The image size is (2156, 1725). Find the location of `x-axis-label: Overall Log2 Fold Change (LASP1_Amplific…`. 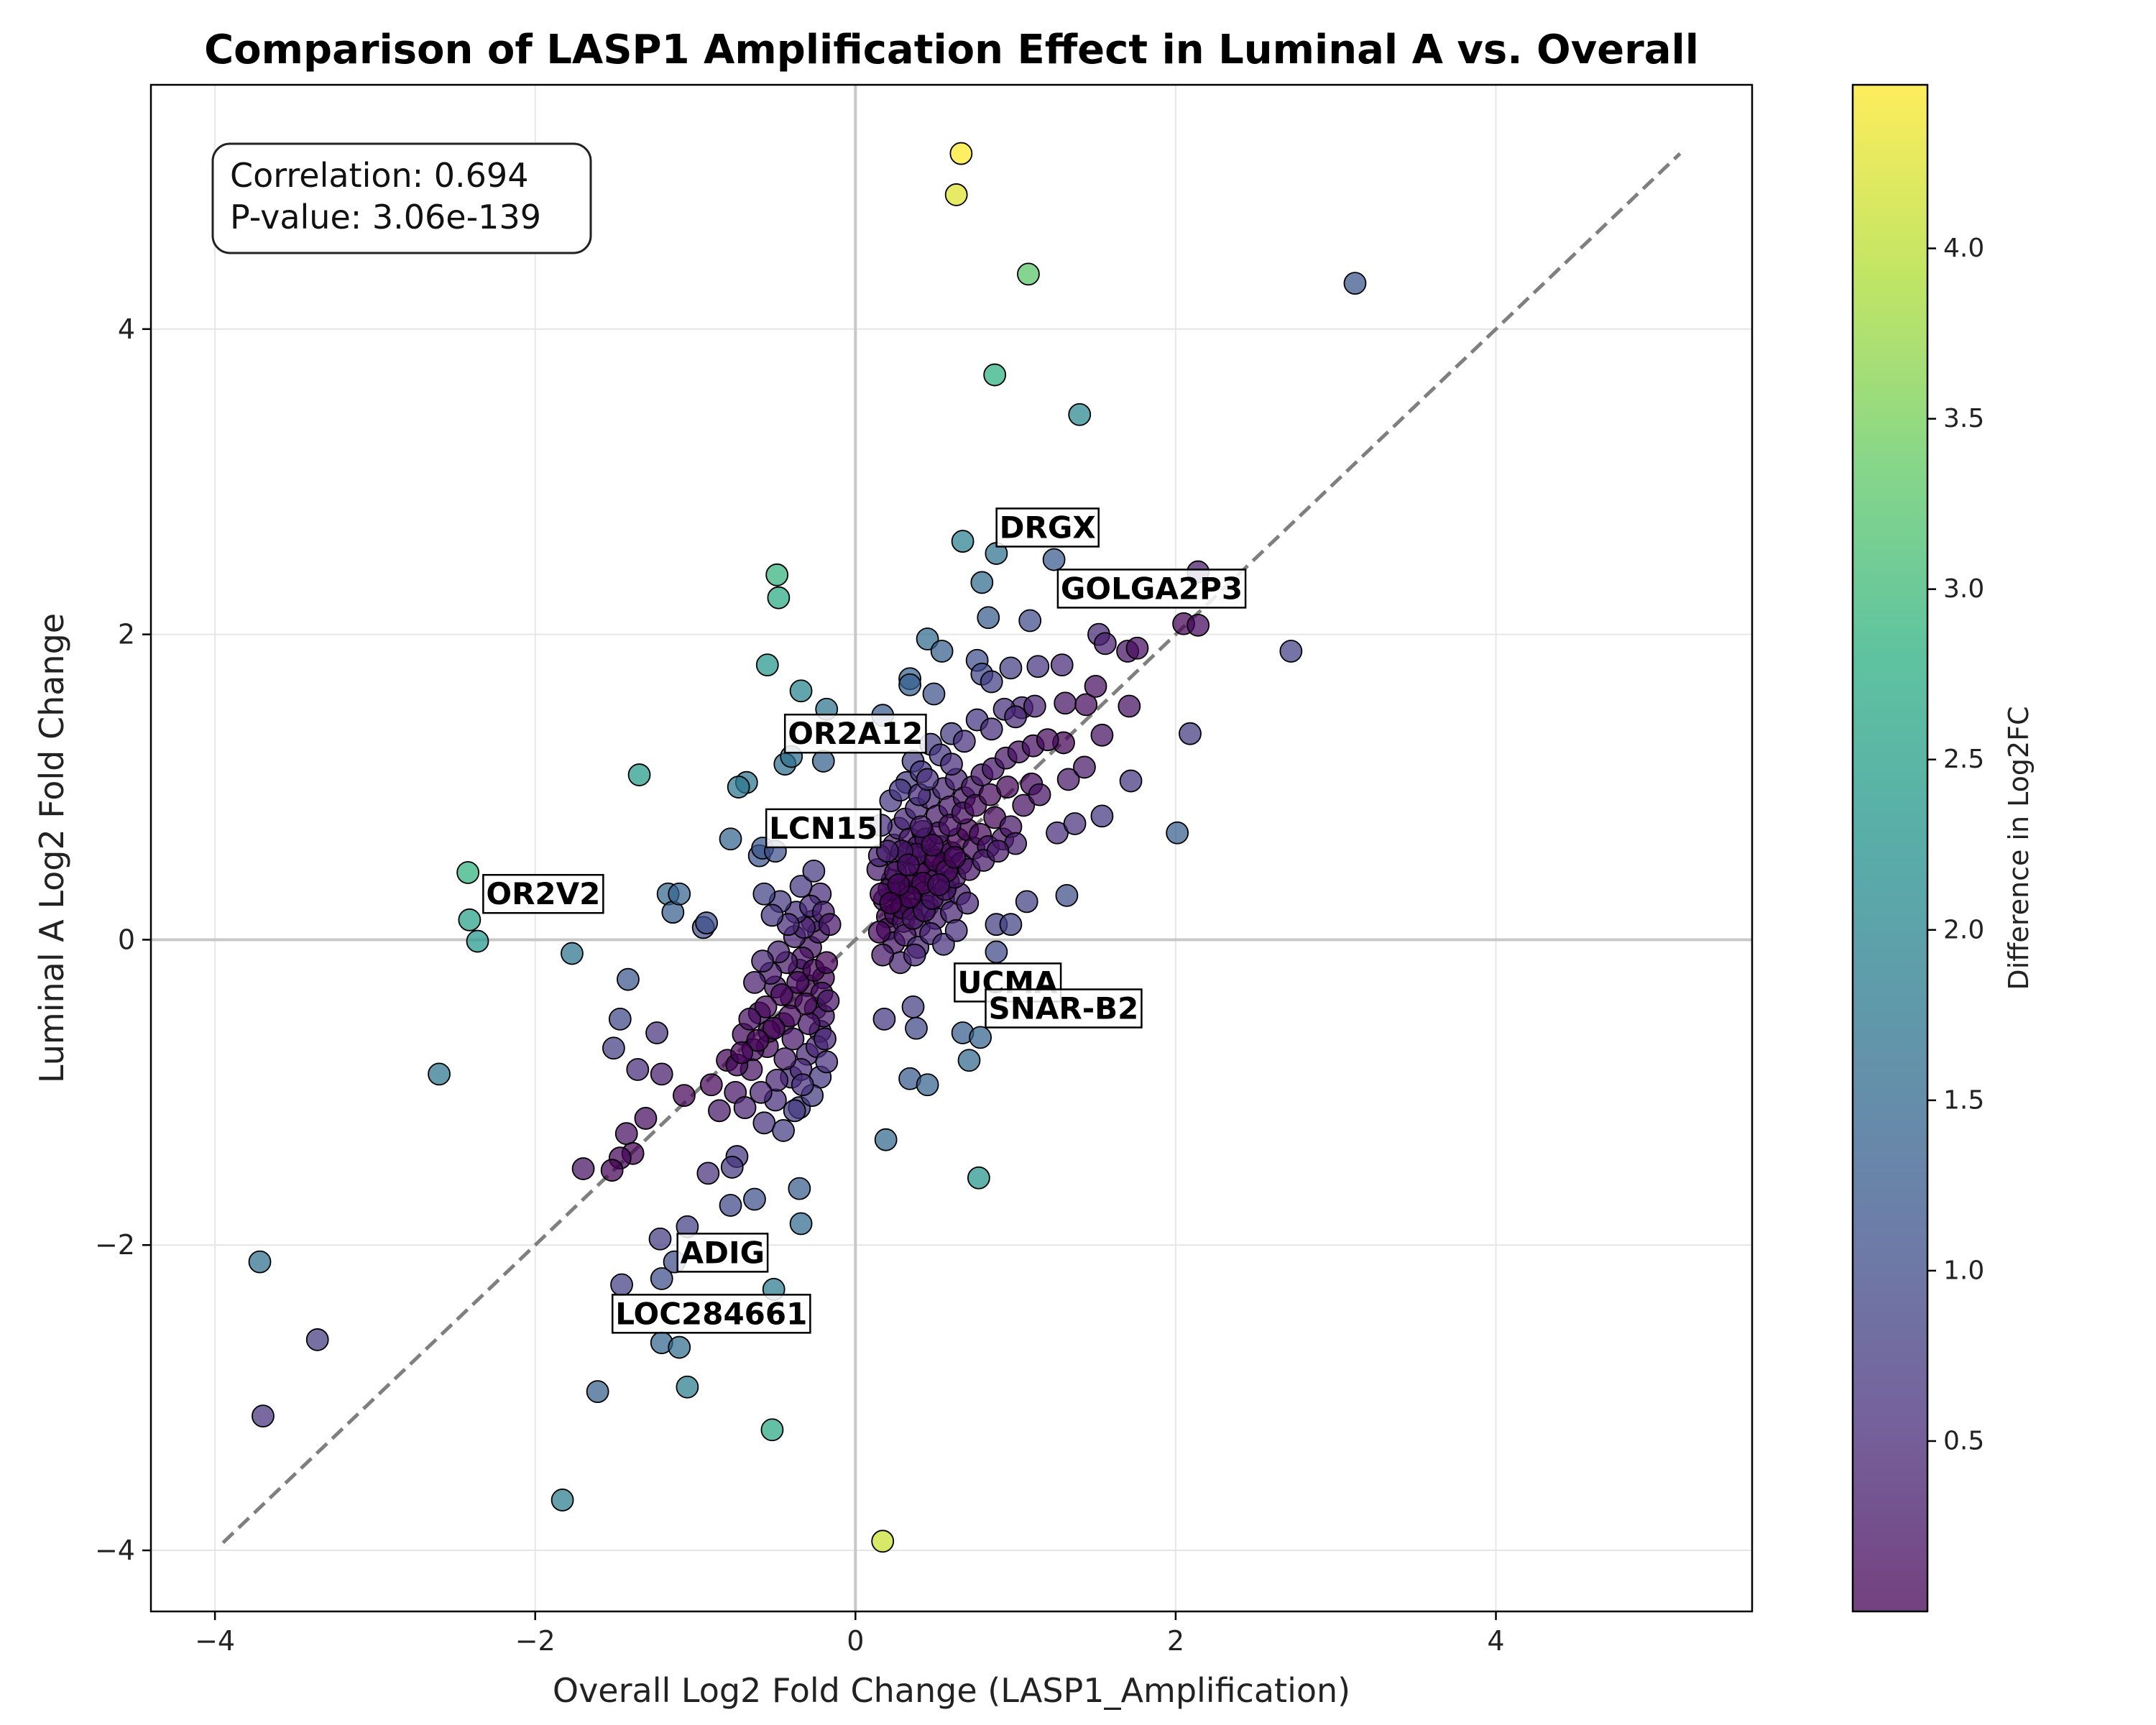

x-axis-label: Overall Log2 Fold Change (LASP1_Amplific… is located at coordinates (951, 1690).